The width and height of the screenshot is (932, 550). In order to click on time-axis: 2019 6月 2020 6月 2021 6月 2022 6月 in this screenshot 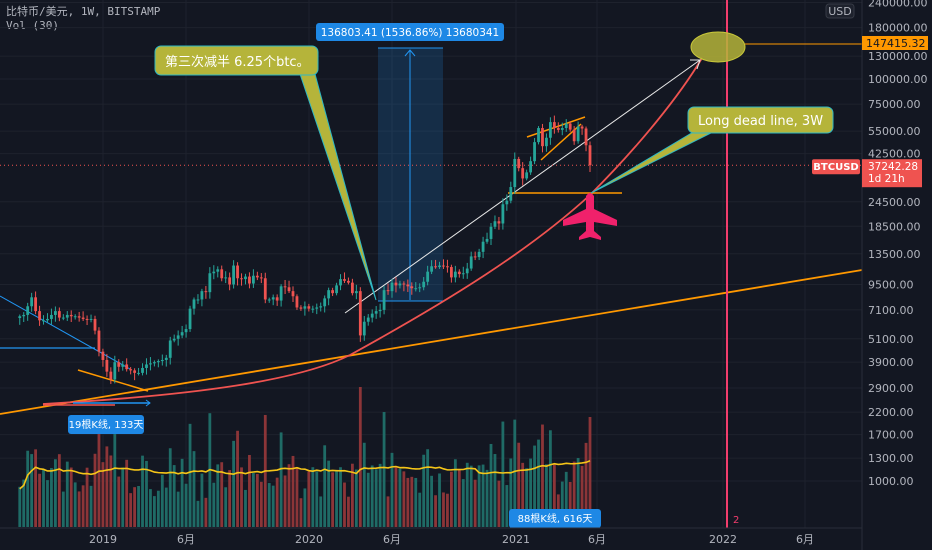, I will do `click(451, 539)`.